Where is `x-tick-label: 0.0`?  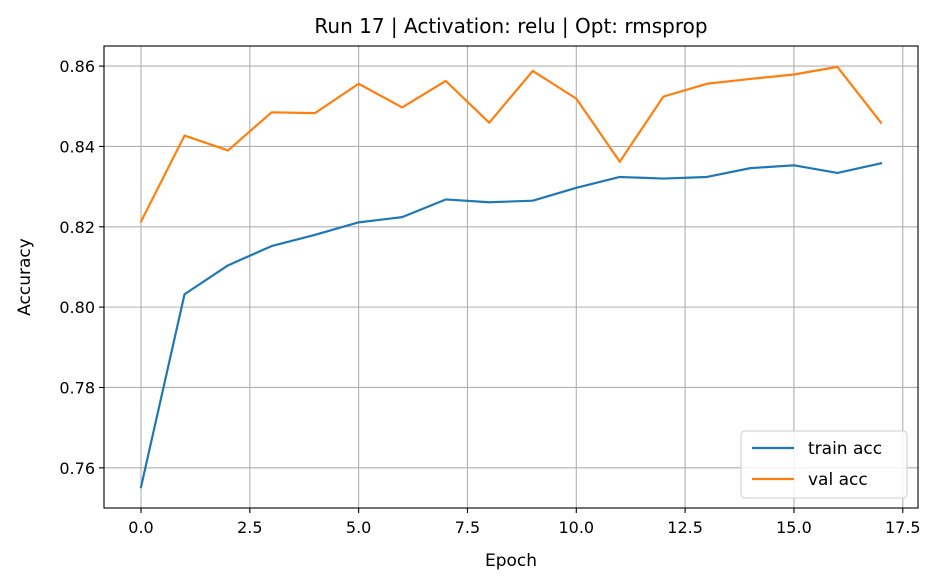 x-tick-label: 0.0 is located at coordinates (140, 527).